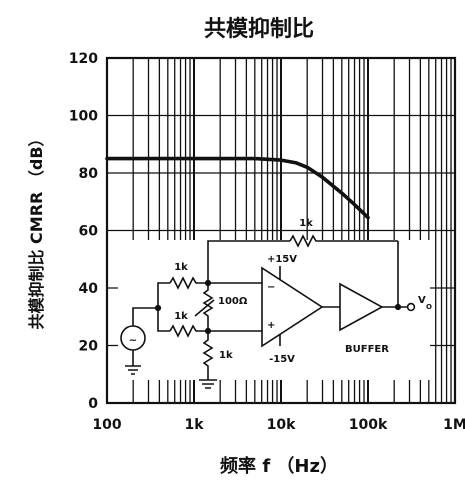 The height and width of the screenshot is (484, 465). What do you see at coordinates (133, 362) in the screenshot?
I see `source-ground-symbol` at bounding box center [133, 362].